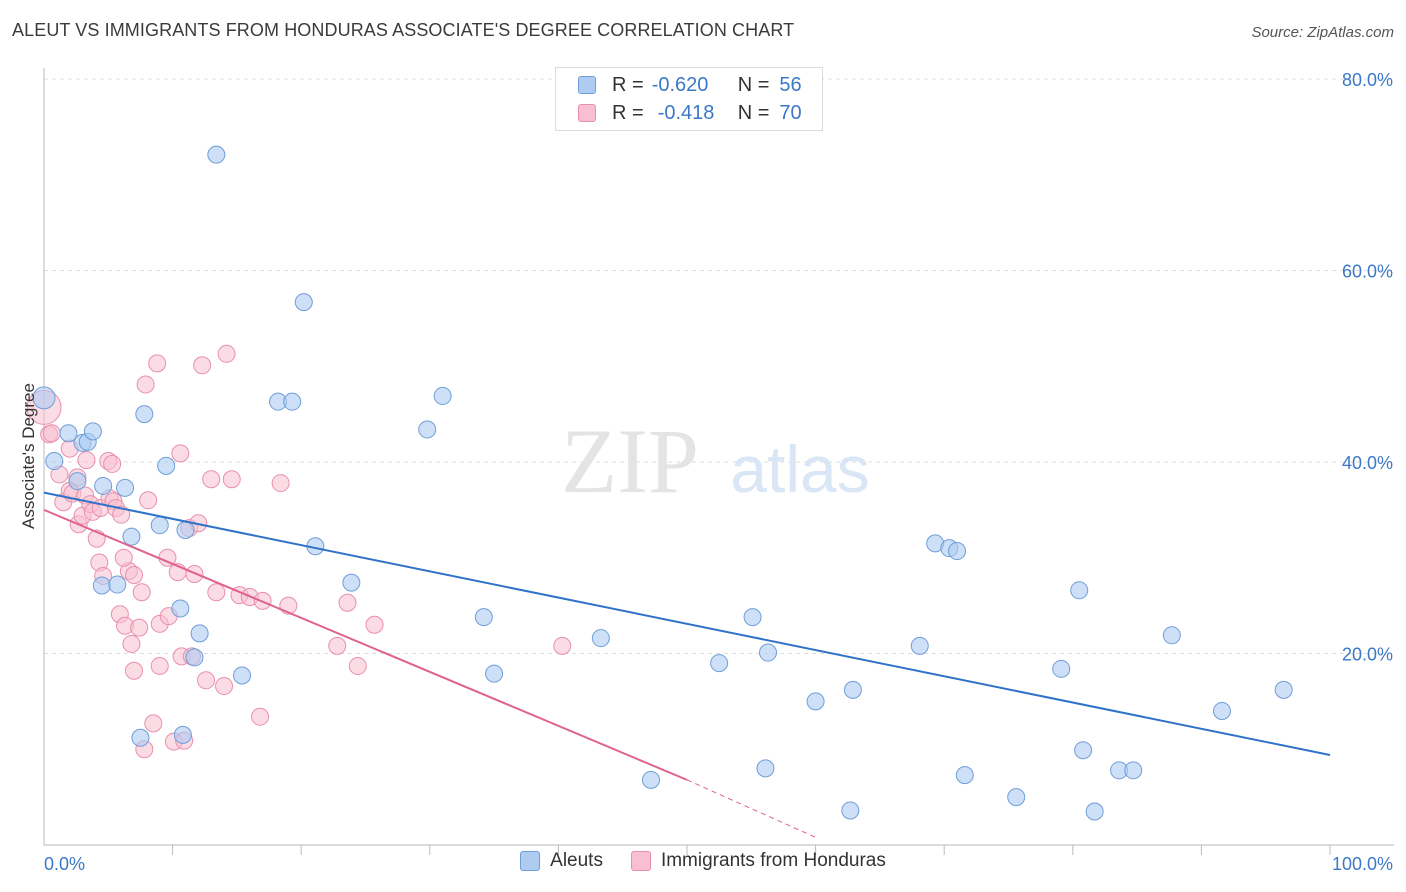  Describe the element at coordinates (365, 644) in the screenshot. I see `trend-line-honduras` at that location.